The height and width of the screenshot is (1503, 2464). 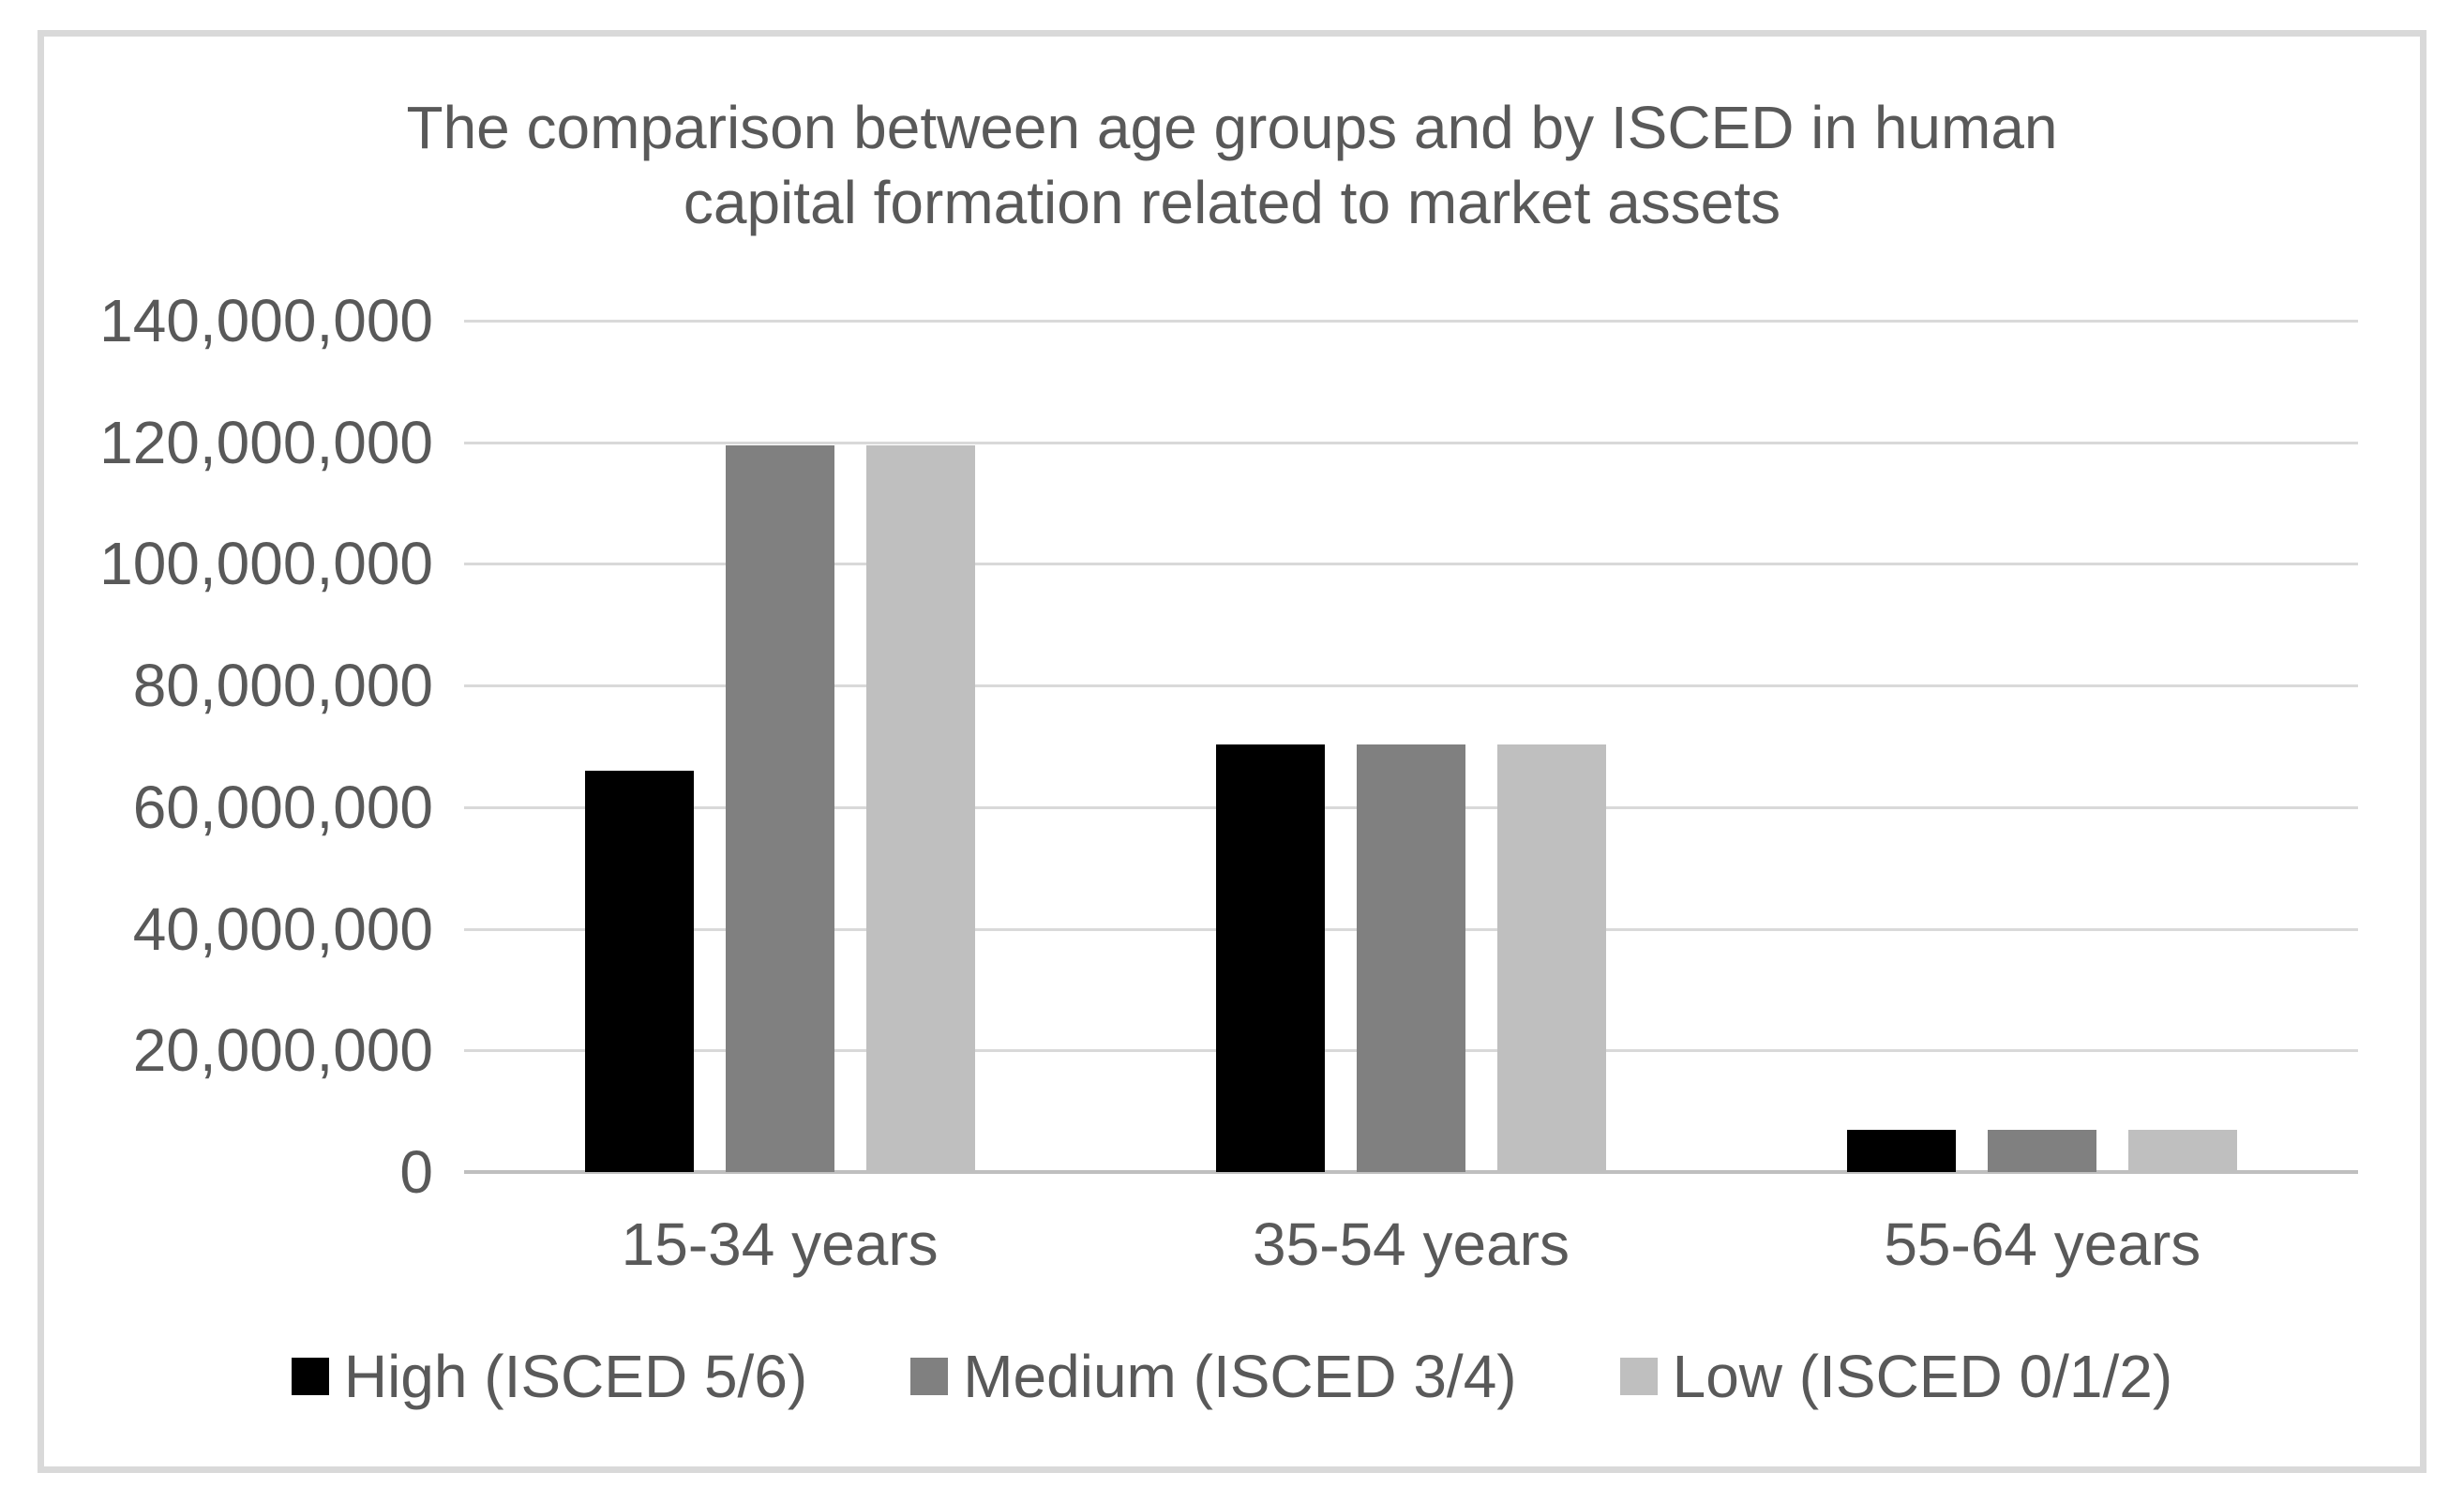 What do you see at coordinates (1411, 1172) in the screenshot?
I see `x-axis-line` at bounding box center [1411, 1172].